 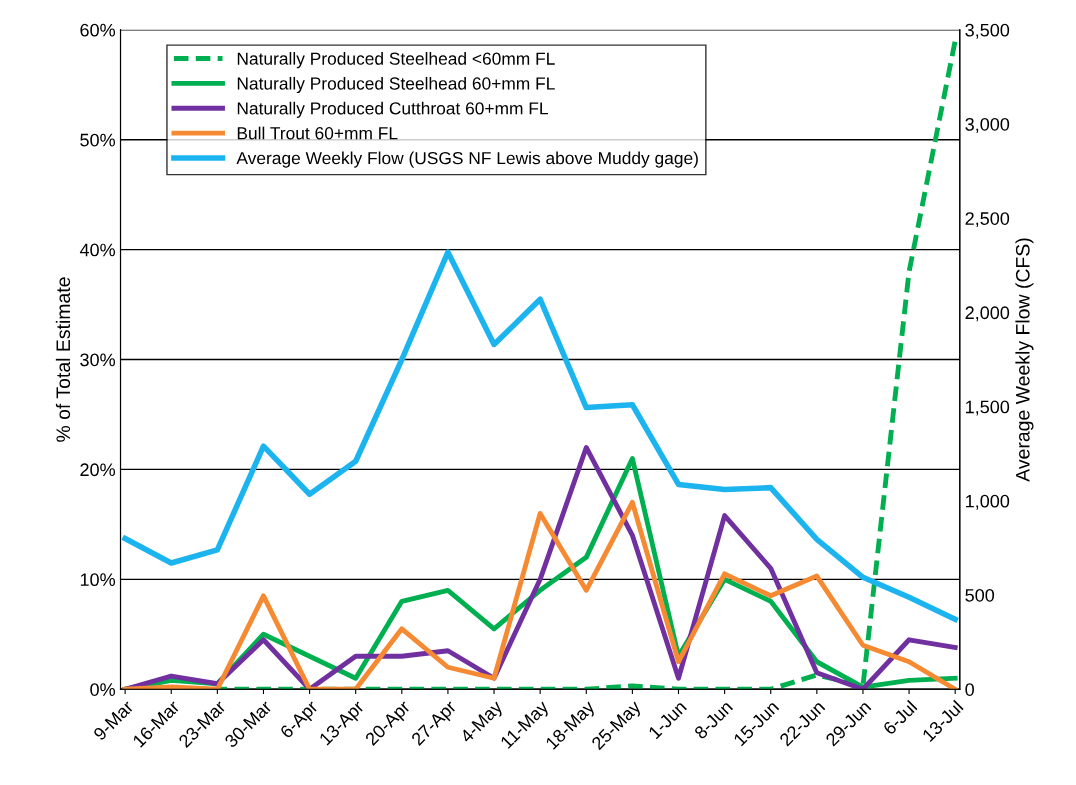 What do you see at coordinates (988, 502) in the screenshot?
I see `y2-tick-label: 1,000` at bounding box center [988, 502].